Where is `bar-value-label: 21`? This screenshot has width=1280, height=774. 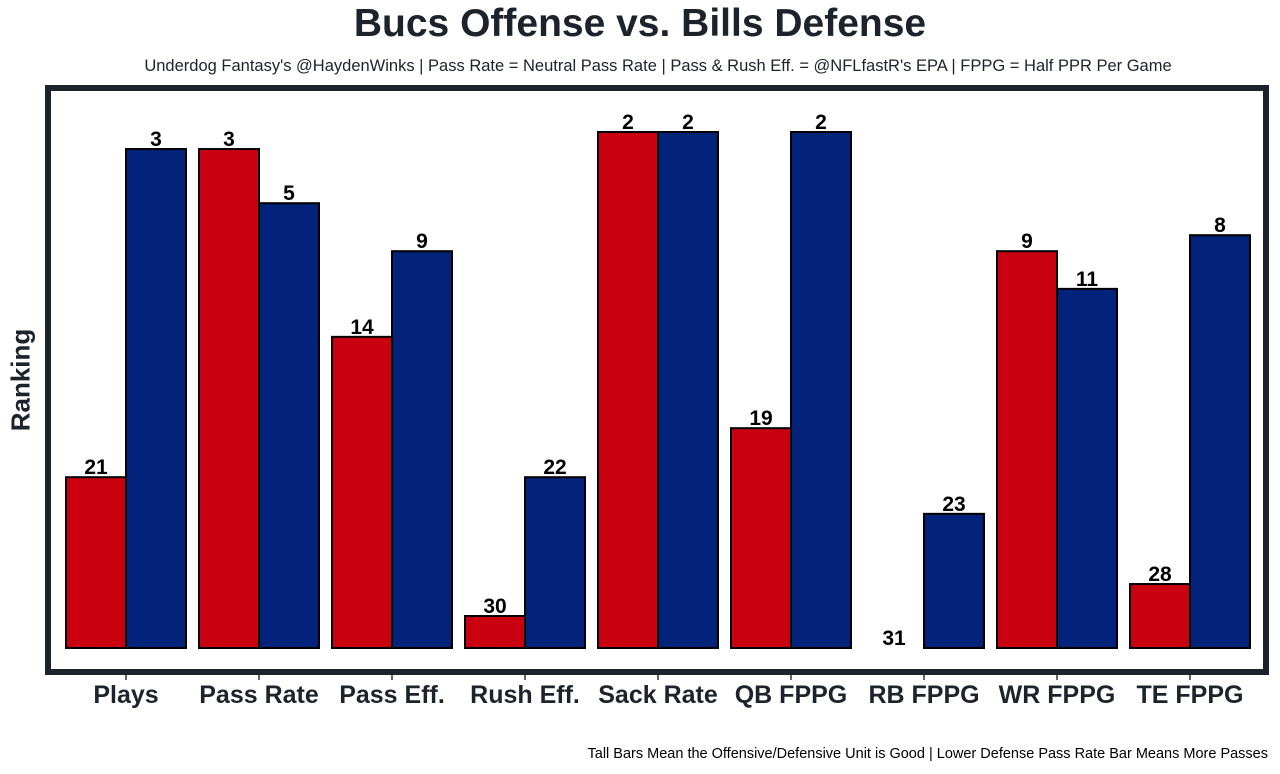 bar-value-label: 21 is located at coordinates (96, 467).